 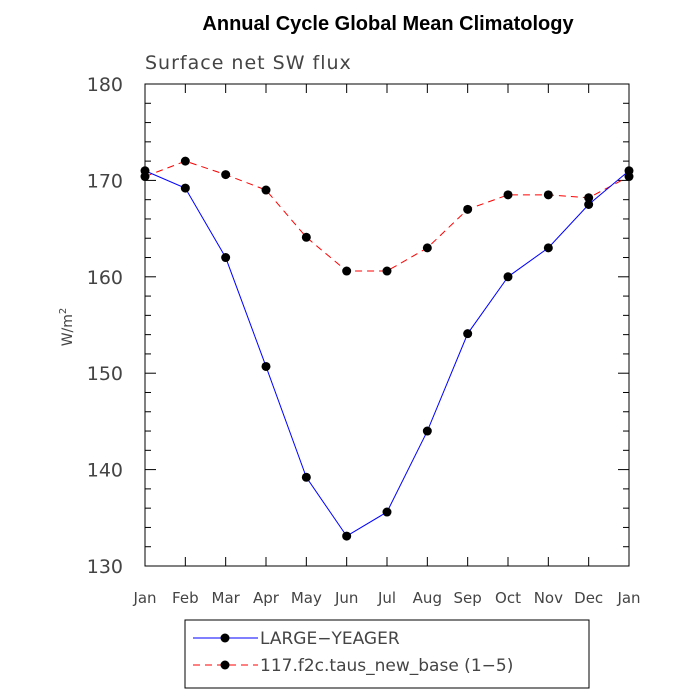 What do you see at coordinates (306, 598) in the screenshot?
I see `x-tick-label: May` at bounding box center [306, 598].